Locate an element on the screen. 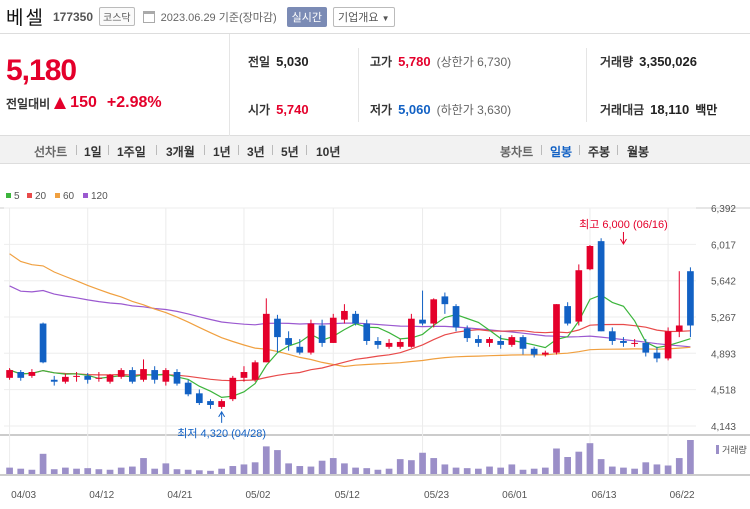 The image size is (750, 509). tab-10year: 10년 is located at coordinates (328, 152).